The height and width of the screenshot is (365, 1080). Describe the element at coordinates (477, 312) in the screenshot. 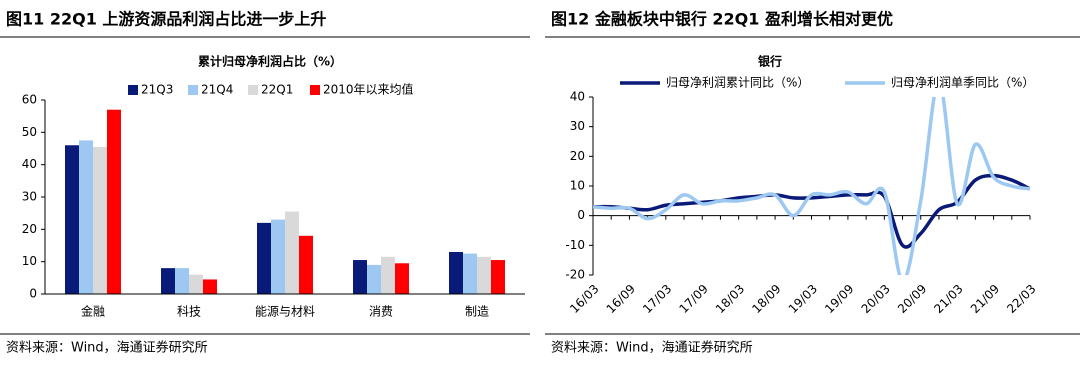

I see `x-tick-label: 制造` at that location.